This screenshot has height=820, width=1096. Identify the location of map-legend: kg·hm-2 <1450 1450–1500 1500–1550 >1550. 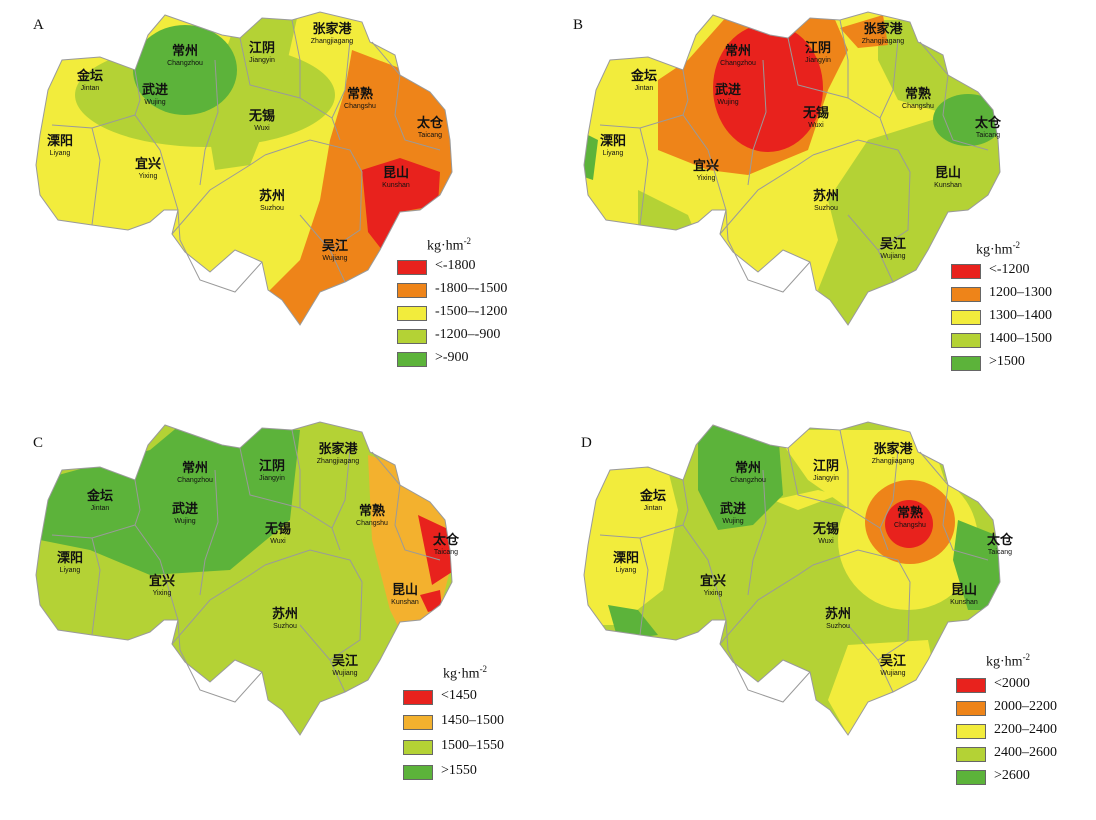
(473, 729).